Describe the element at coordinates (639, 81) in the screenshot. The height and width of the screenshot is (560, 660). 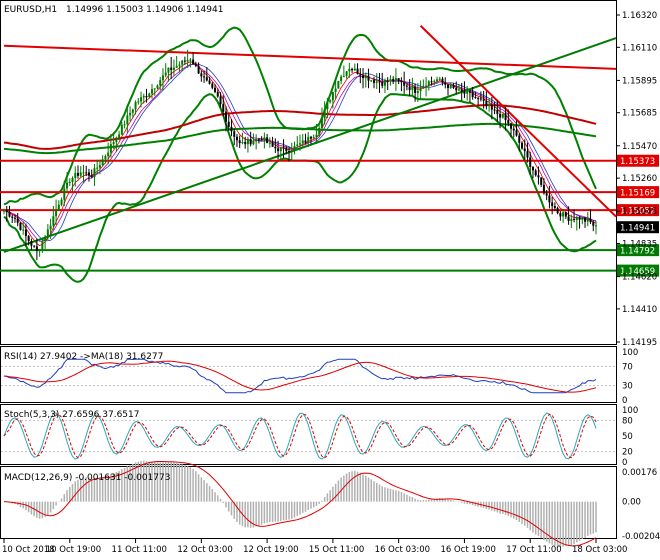
I see `price-tick-label: 1.15895` at that location.